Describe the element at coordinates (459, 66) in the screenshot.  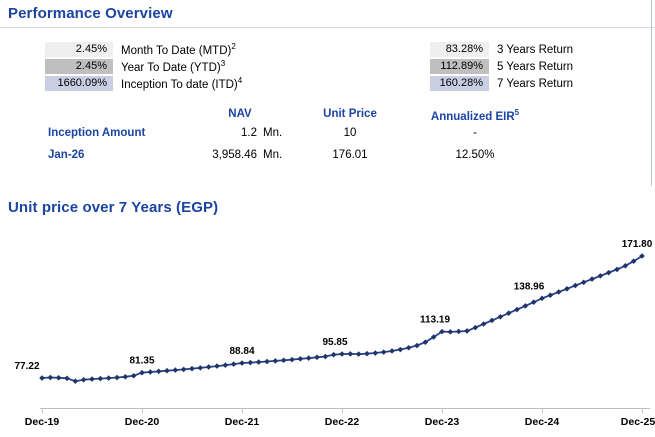
I see `return-5y-value: 112.89%` at that location.